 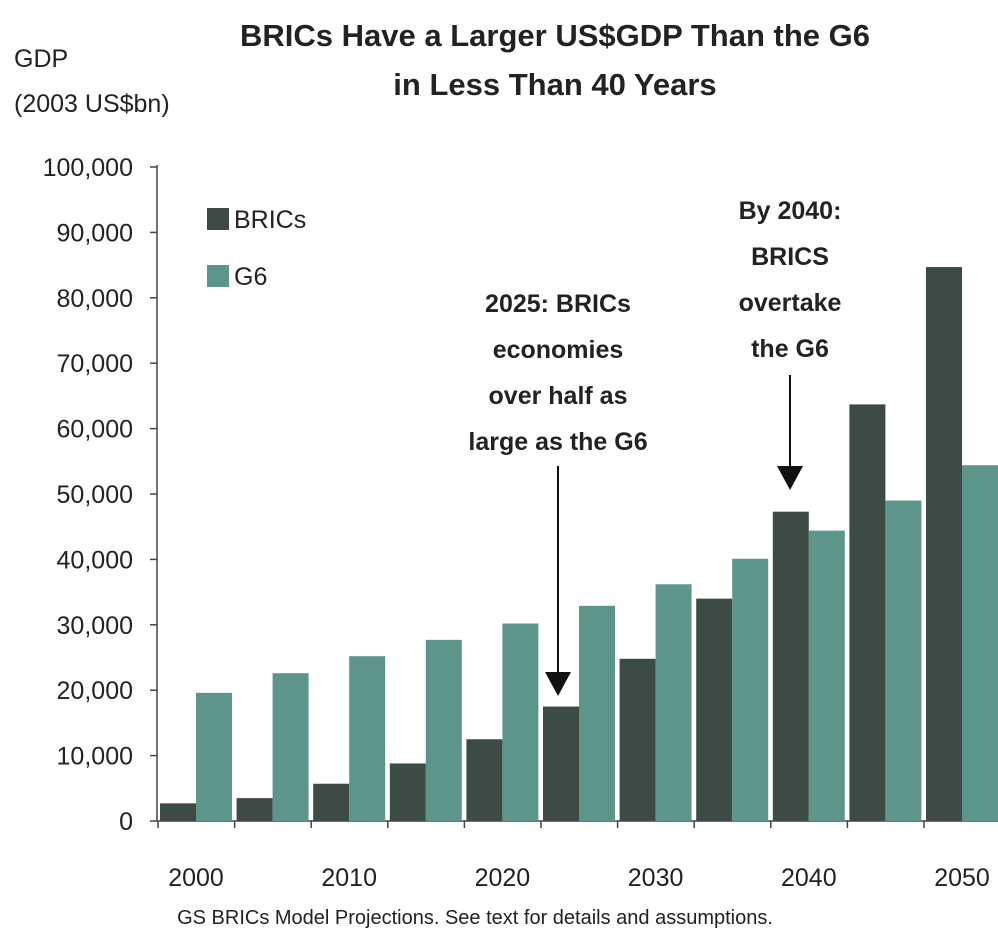 What do you see at coordinates (790, 303) in the screenshot?
I see `annotation-2-line-3: overtake` at bounding box center [790, 303].